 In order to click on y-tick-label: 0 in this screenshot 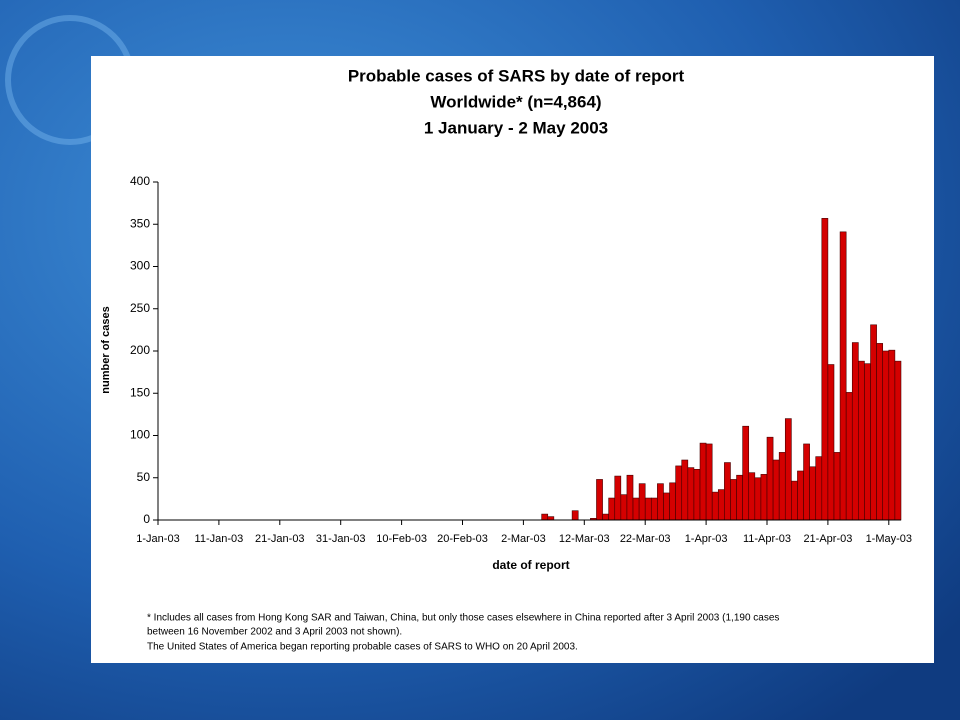, I will do `click(146, 519)`.